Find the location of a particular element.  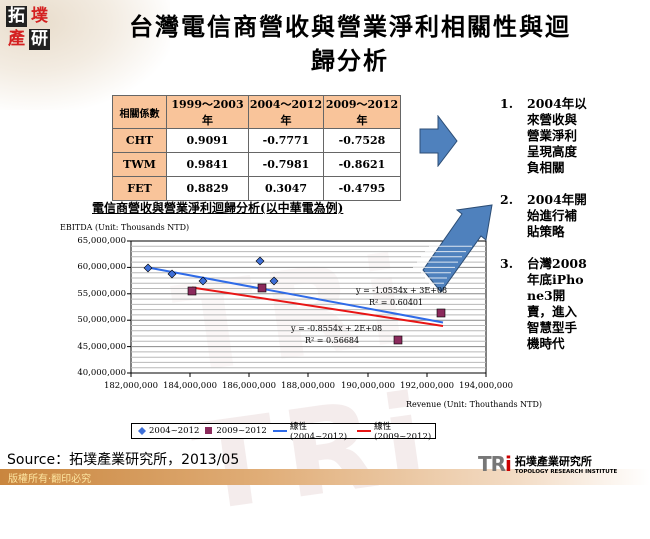

series-2004-2012 is located at coordinates (211, 271).